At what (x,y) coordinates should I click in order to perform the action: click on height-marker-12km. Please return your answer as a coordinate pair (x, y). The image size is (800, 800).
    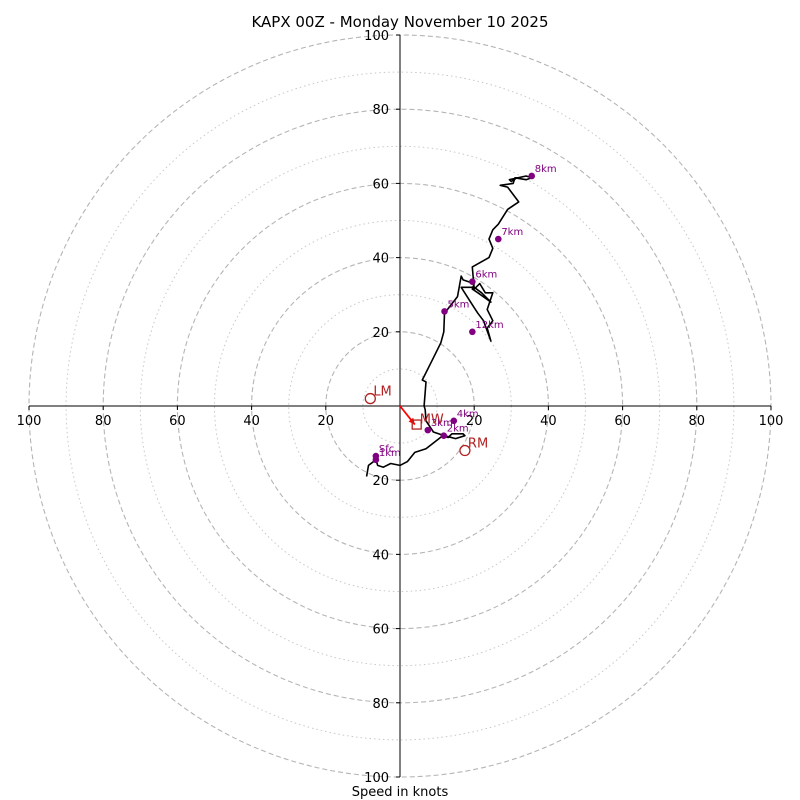
    Looking at the image, I should click on (472, 332).